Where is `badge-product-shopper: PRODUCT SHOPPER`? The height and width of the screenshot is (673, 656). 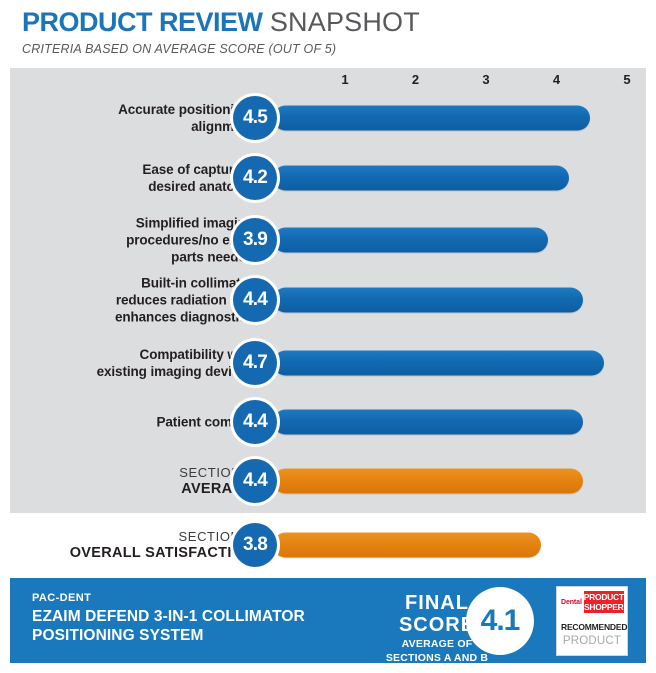 badge-product-shopper: PRODUCT SHOPPER is located at coordinates (603, 602).